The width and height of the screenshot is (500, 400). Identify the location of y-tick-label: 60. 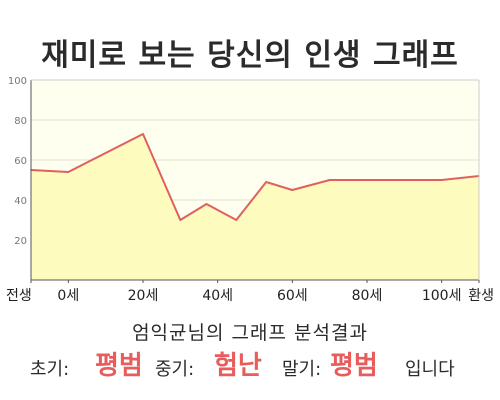
(20, 161).